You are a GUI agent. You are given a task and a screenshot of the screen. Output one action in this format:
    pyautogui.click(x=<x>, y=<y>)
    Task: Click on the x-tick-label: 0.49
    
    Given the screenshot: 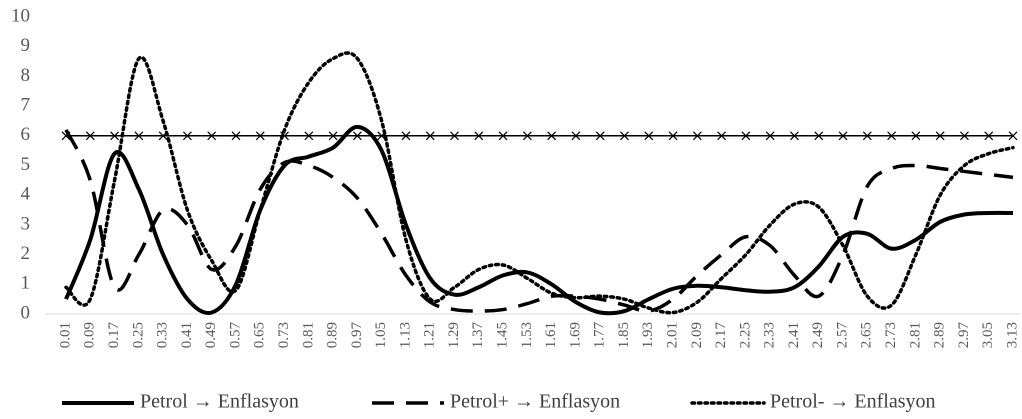 What is the action you would take?
    pyautogui.click(x=211, y=335)
    